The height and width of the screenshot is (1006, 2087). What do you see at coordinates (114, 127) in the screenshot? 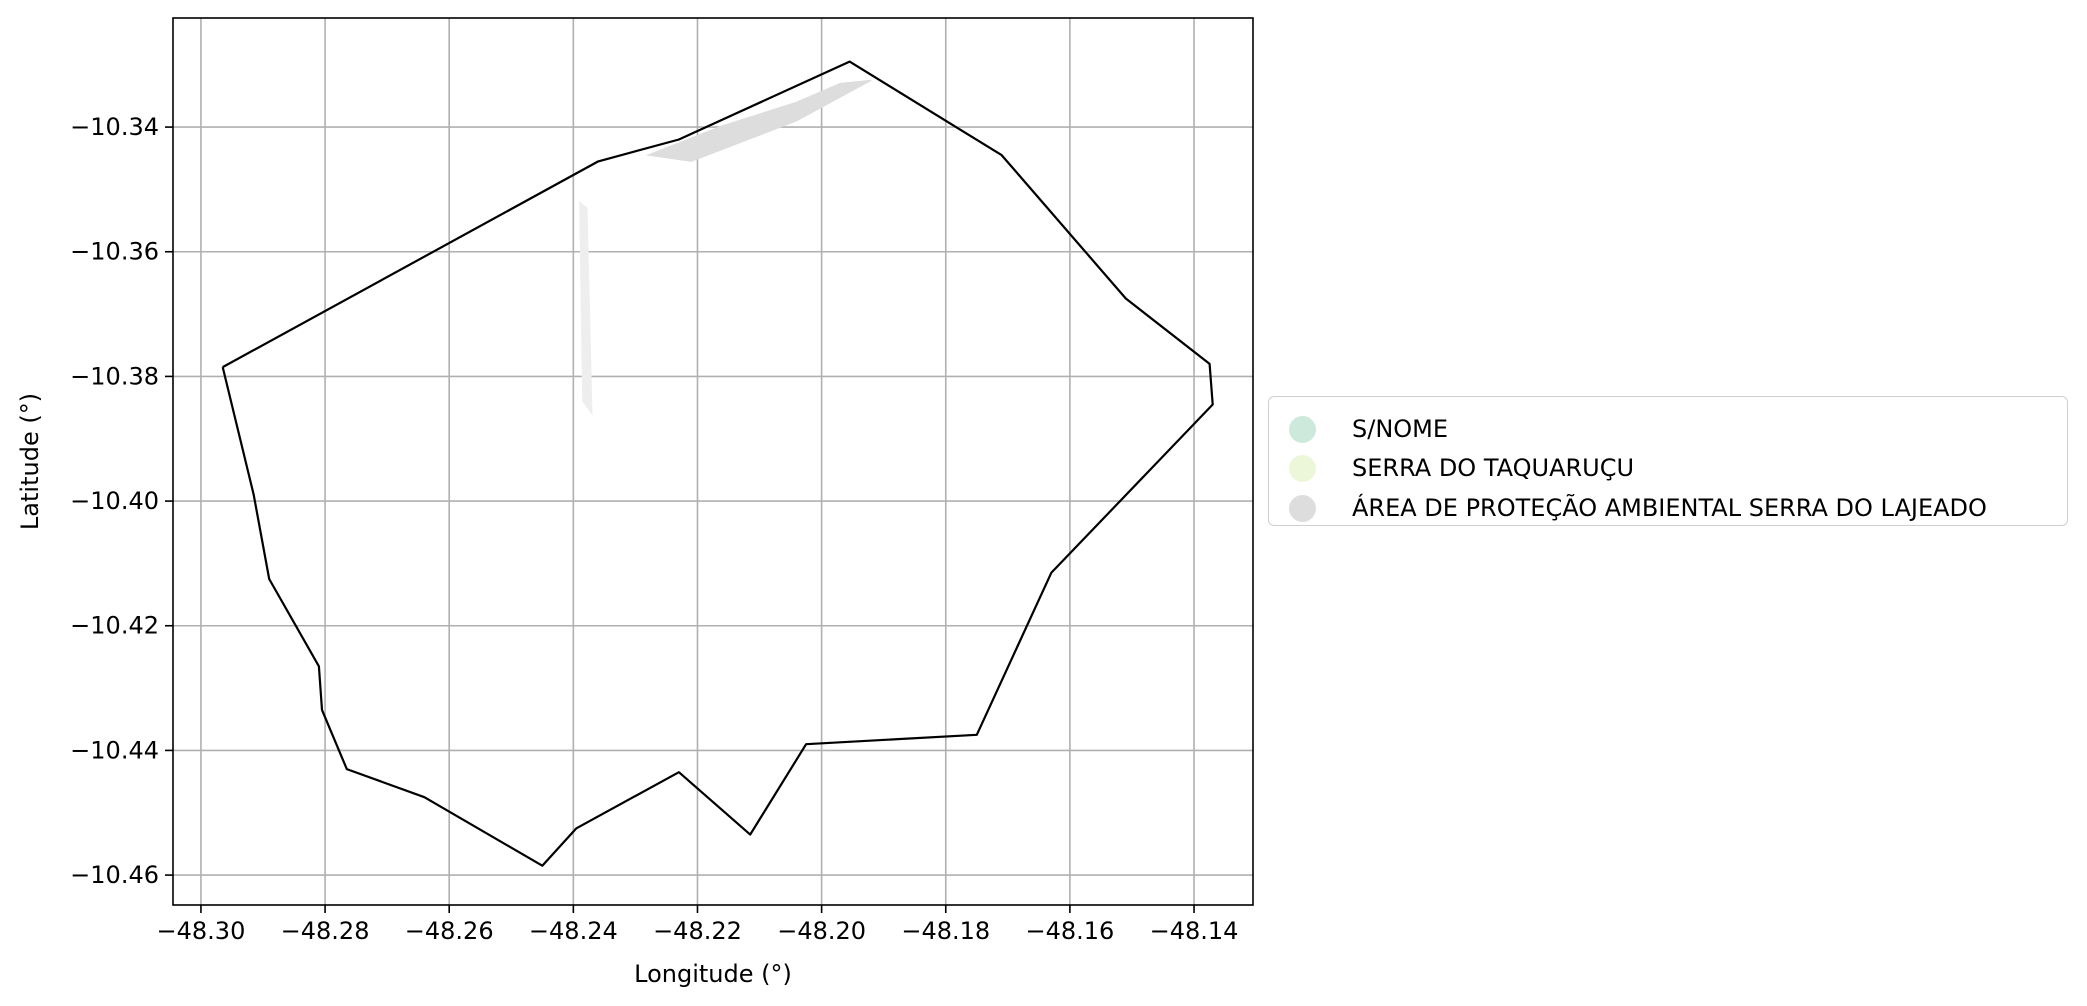
I see `y-tick-label-0: −10.34` at bounding box center [114, 127].